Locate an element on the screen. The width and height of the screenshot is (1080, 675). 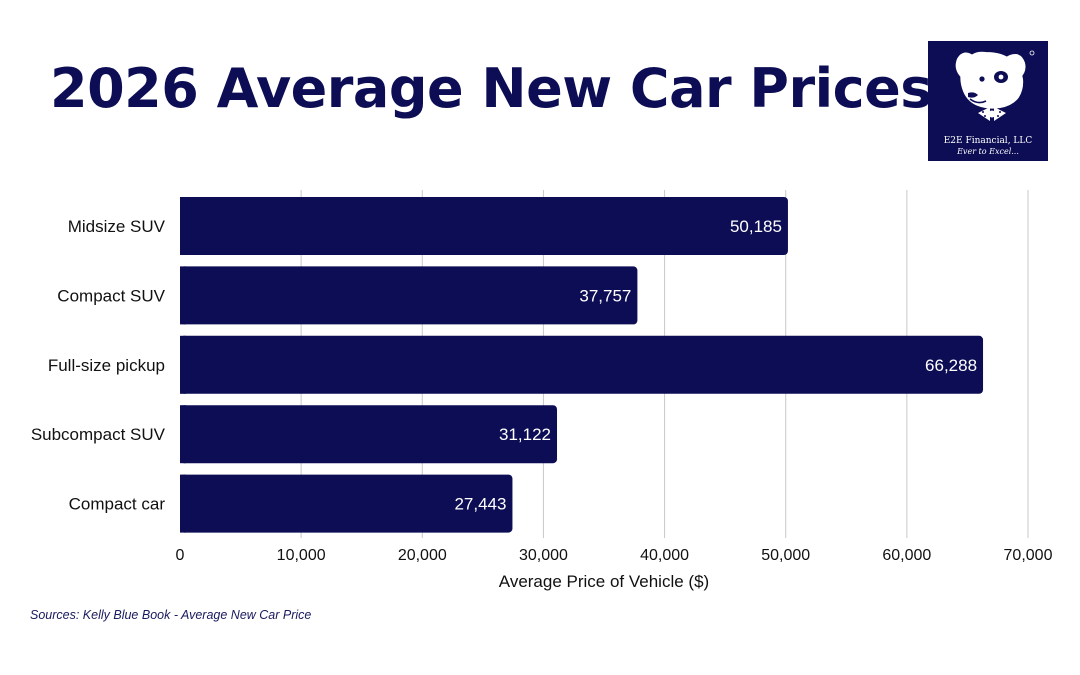
data-label: 37,757 is located at coordinates (605, 295).